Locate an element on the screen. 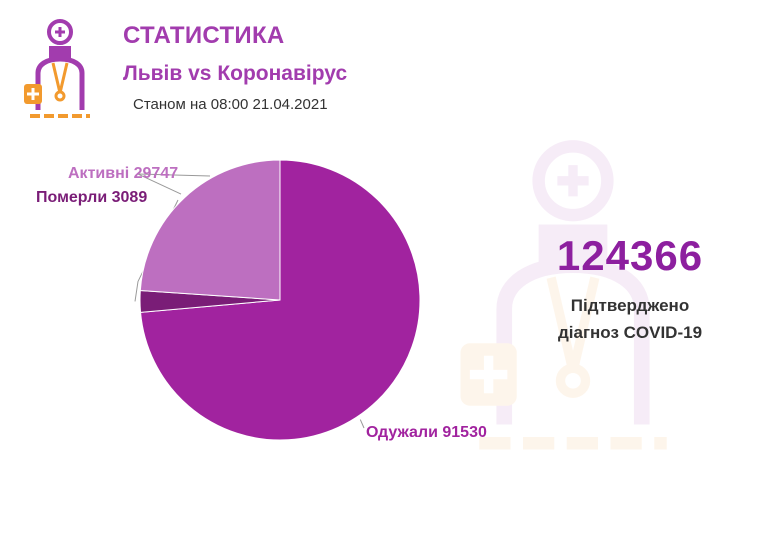 This screenshot has height=541, width=767. confirmed-label: Підтверджено діагноз COVID-19 is located at coordinates (630, 319).